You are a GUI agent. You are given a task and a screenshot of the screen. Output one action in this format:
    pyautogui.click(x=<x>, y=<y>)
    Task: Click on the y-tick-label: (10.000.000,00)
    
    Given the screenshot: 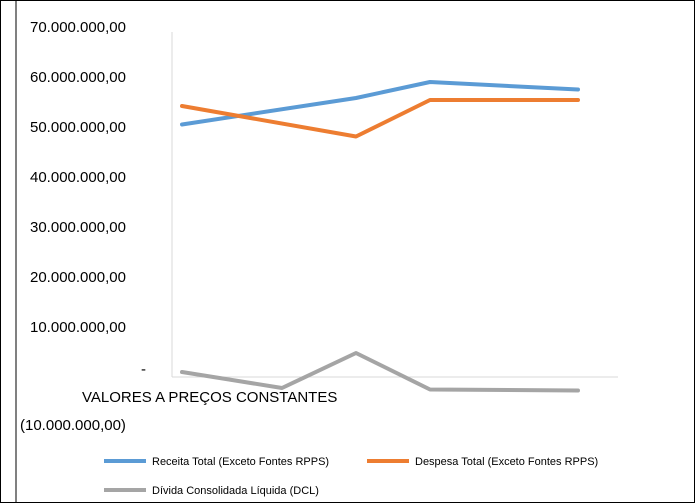 What is the action you would take?
    pyautogui.click(x=73, y=425)
    